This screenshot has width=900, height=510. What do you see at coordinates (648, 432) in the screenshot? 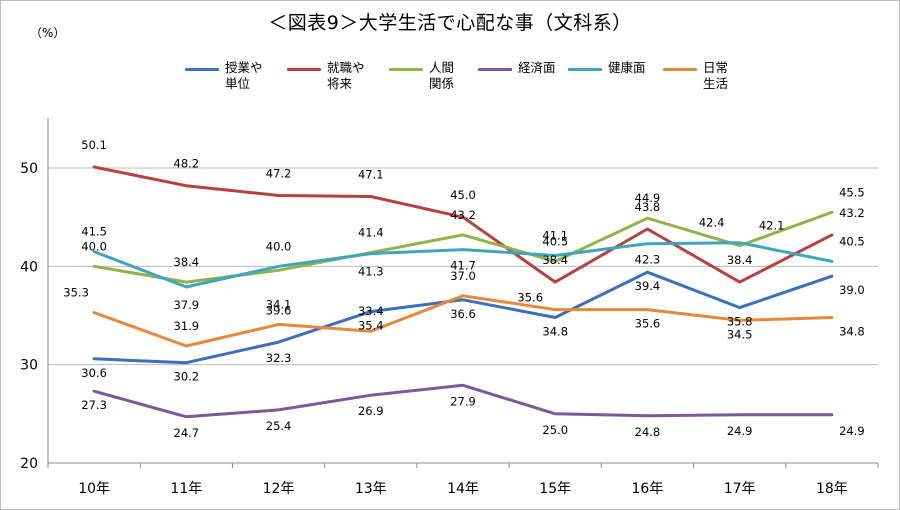
I see `data-label: 24.8` at bounding box center [648, 432].